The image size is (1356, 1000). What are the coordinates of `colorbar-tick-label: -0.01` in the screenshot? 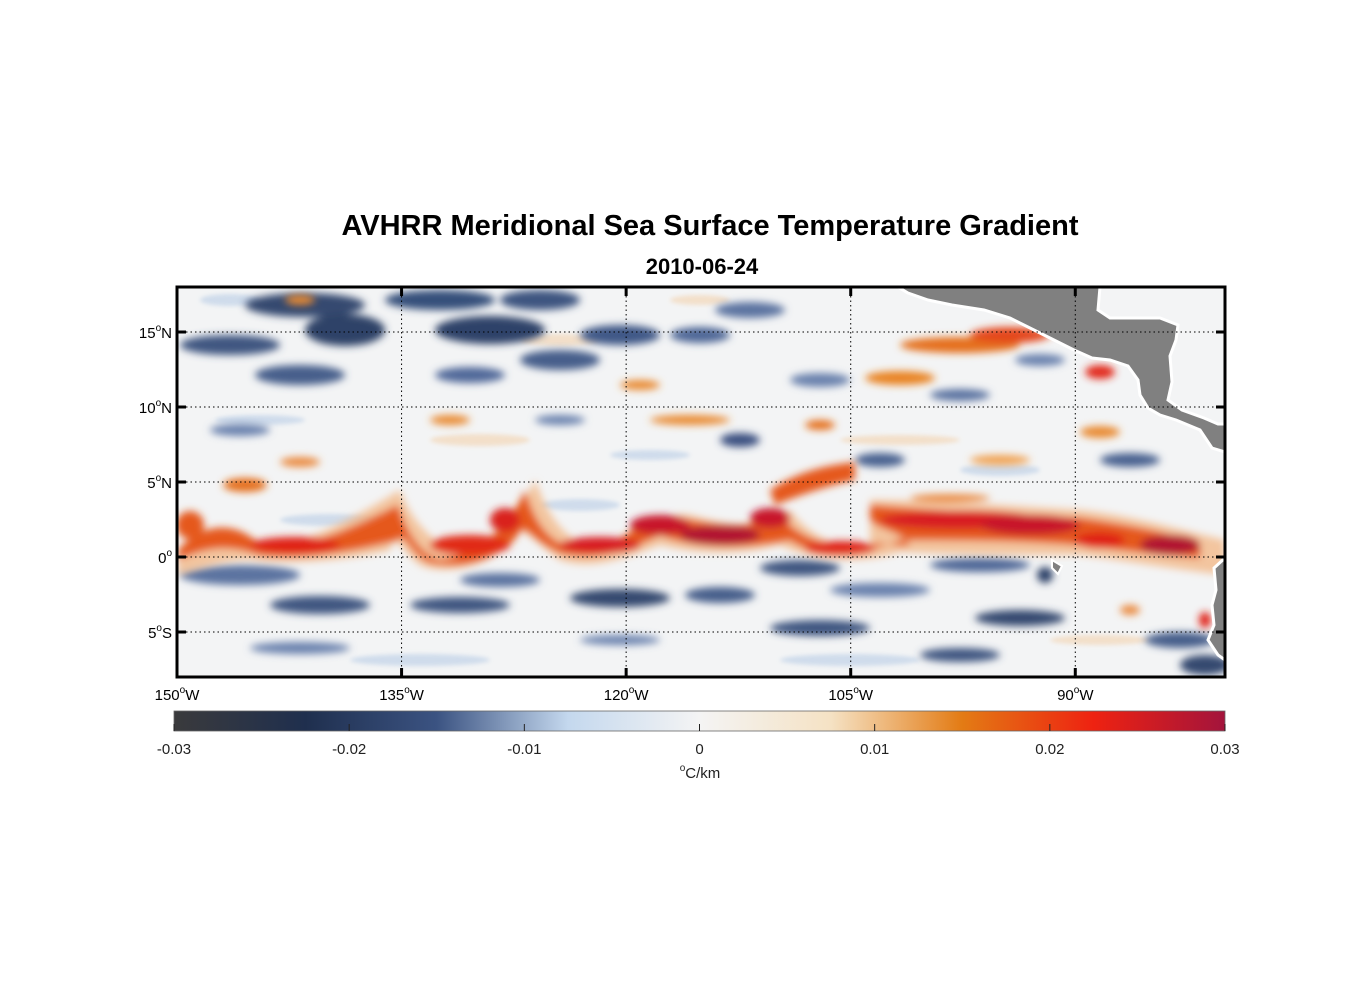 It's located at (524, 749).